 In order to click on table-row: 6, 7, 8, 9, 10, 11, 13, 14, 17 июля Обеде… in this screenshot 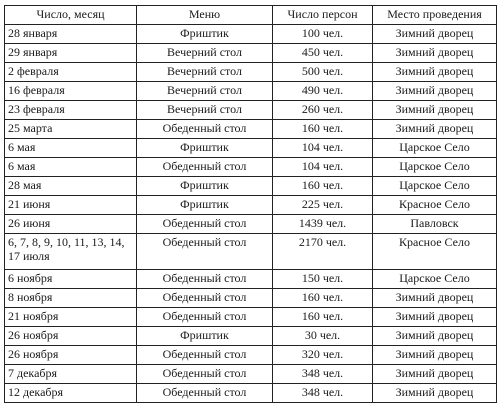, I will do `click(250, 251)`.